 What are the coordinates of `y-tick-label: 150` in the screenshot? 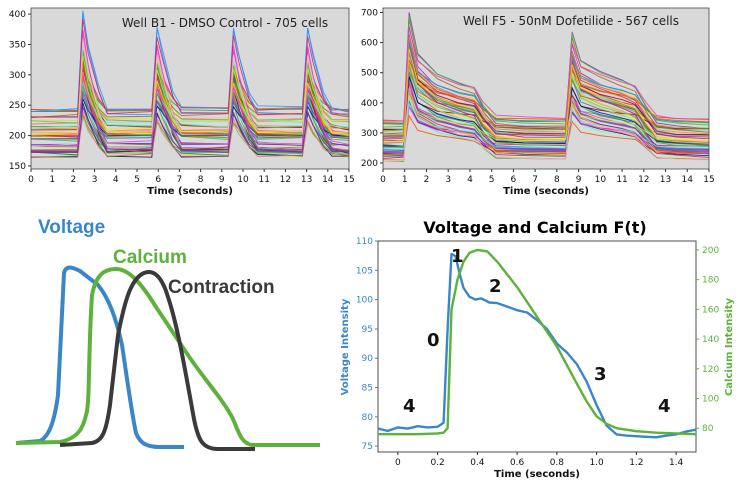 It's located at (17, 167).